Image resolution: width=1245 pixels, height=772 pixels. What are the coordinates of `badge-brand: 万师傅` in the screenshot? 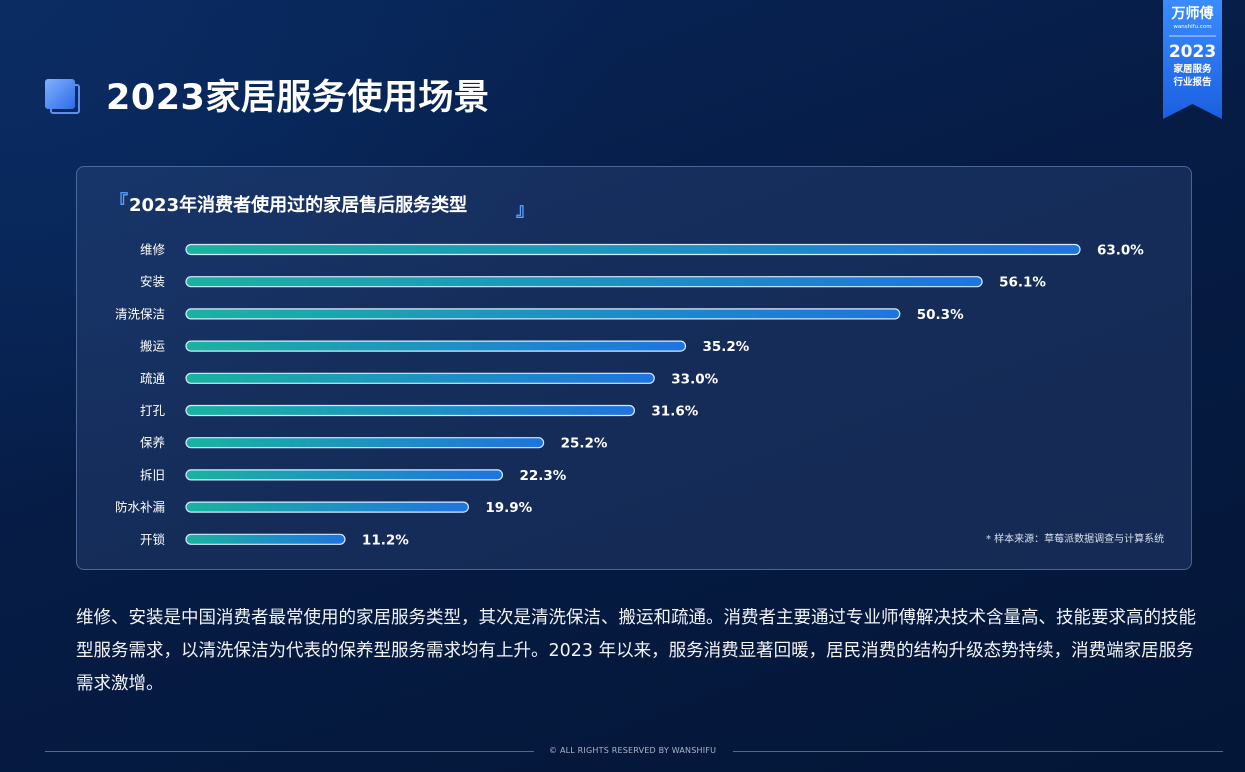 It's located at (1192, 14).